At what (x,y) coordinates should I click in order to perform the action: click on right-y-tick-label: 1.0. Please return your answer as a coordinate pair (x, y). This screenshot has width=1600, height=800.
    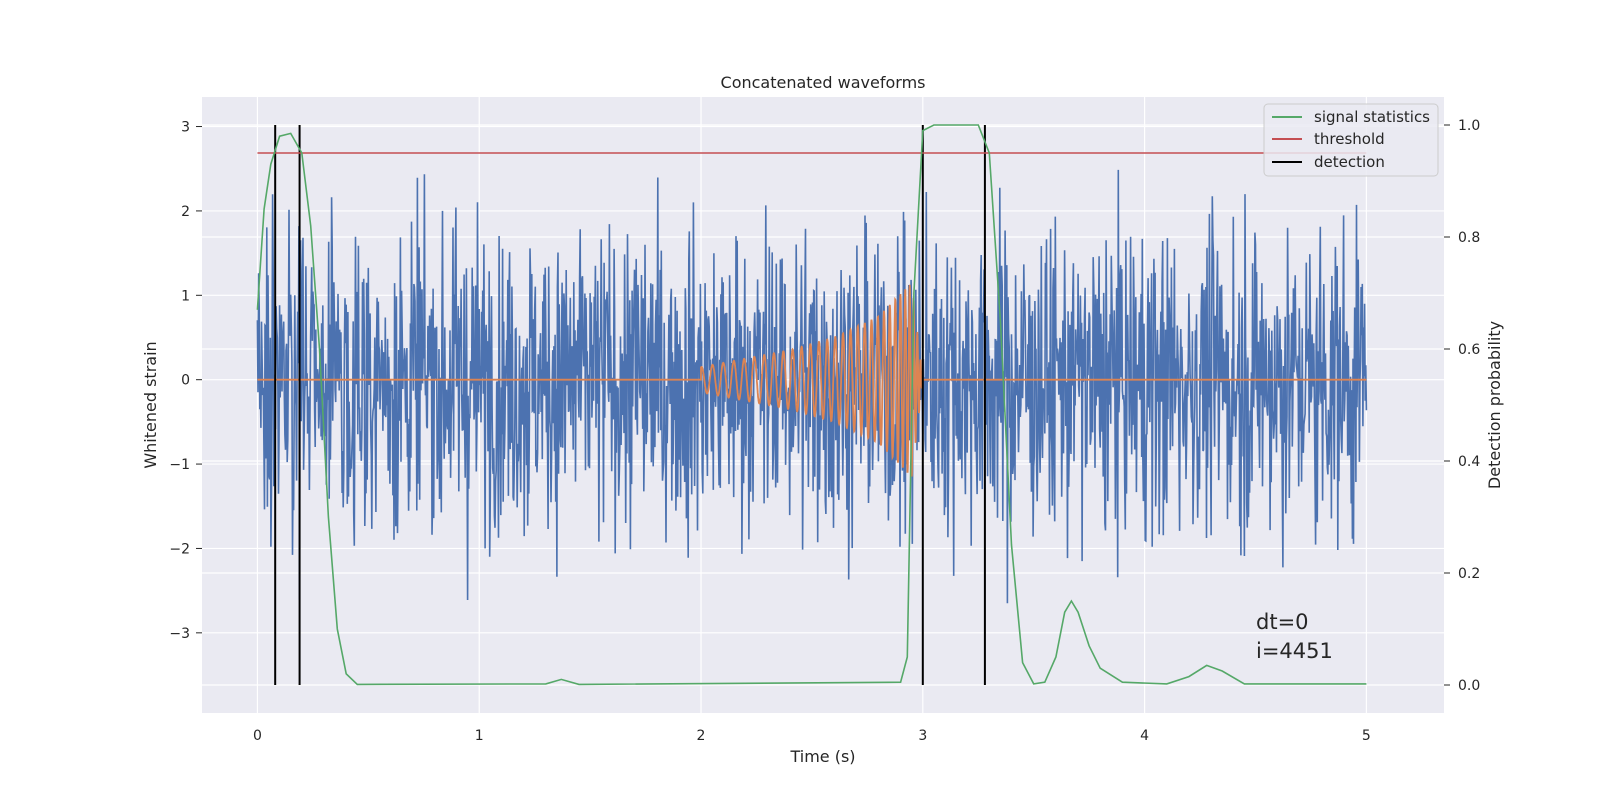
    Looking at the image, I should click on (1469, 126).